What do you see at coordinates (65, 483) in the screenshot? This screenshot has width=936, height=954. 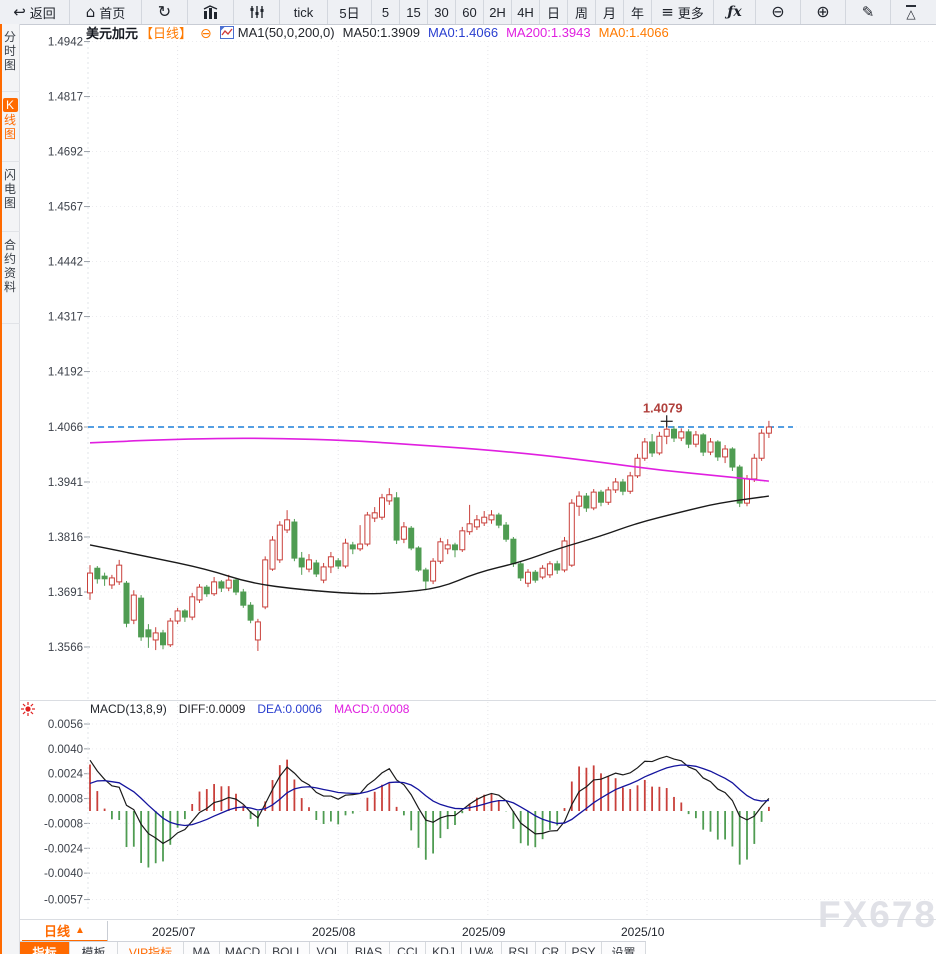 I see `svg-text: 1.3941` at bounding box center [65, 483].